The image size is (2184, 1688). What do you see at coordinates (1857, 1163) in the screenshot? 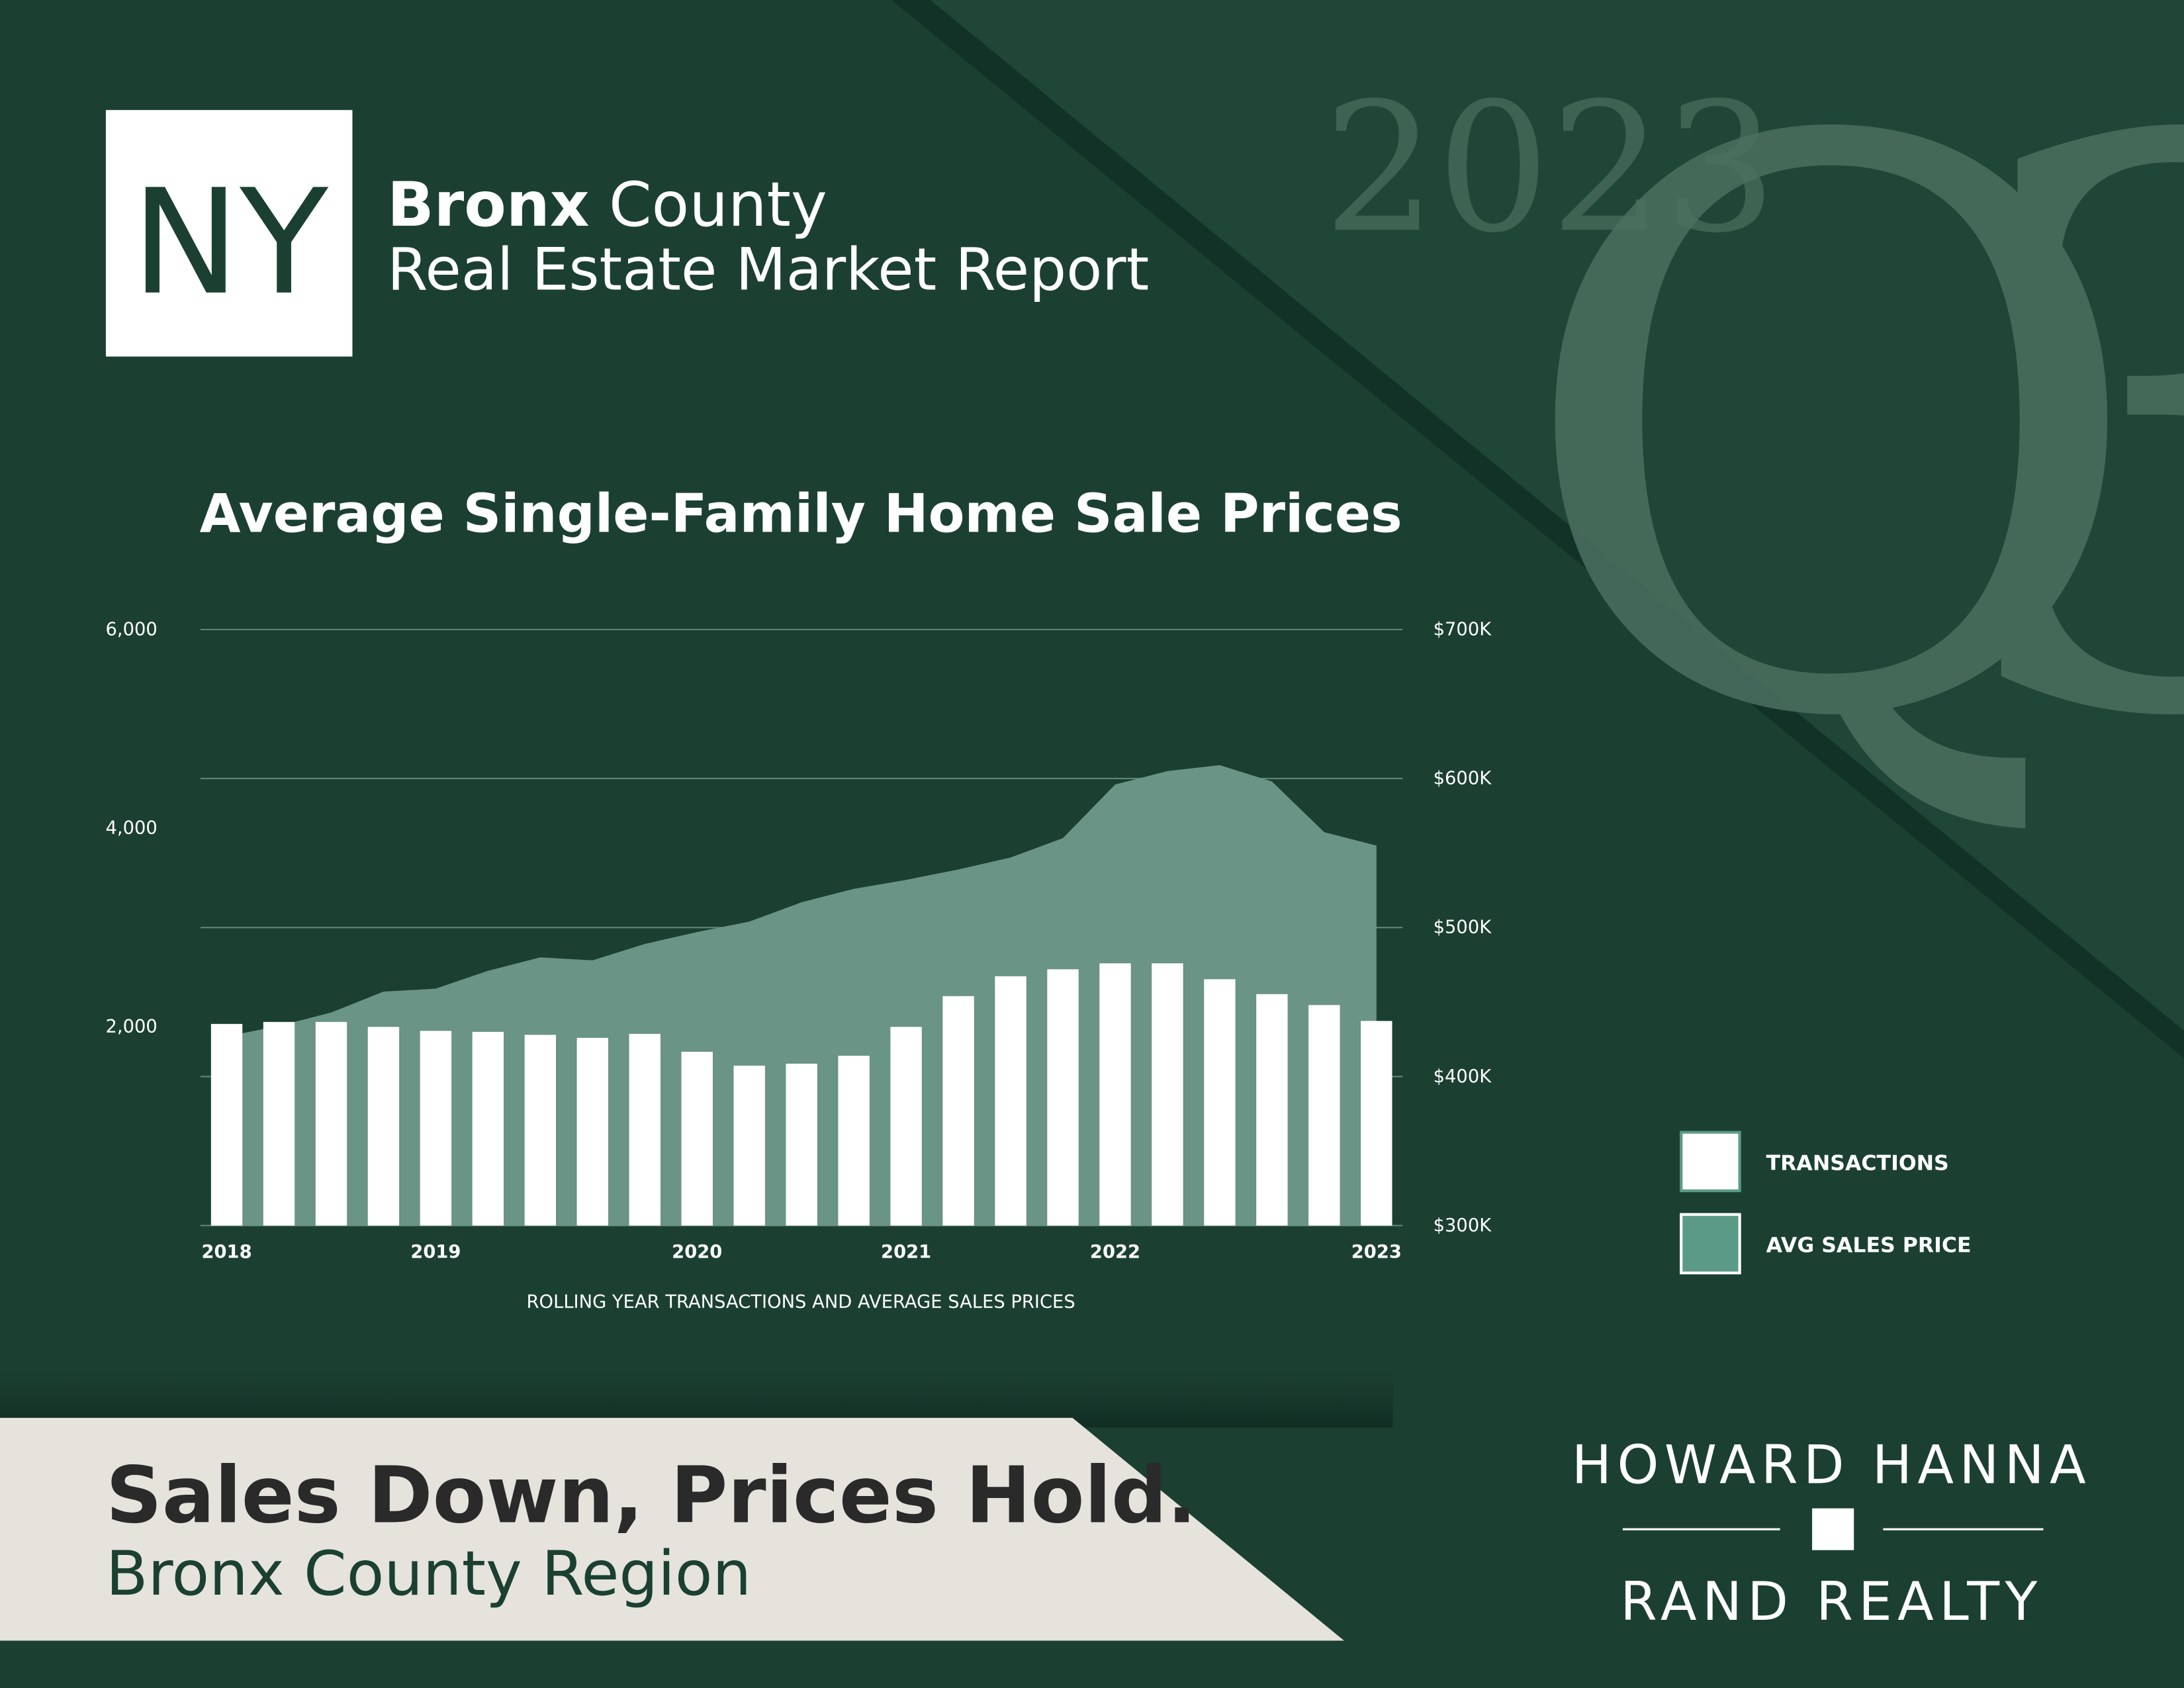
I see `legend-label: TRANSACTIONS` at bounding box center [1857, 1163].